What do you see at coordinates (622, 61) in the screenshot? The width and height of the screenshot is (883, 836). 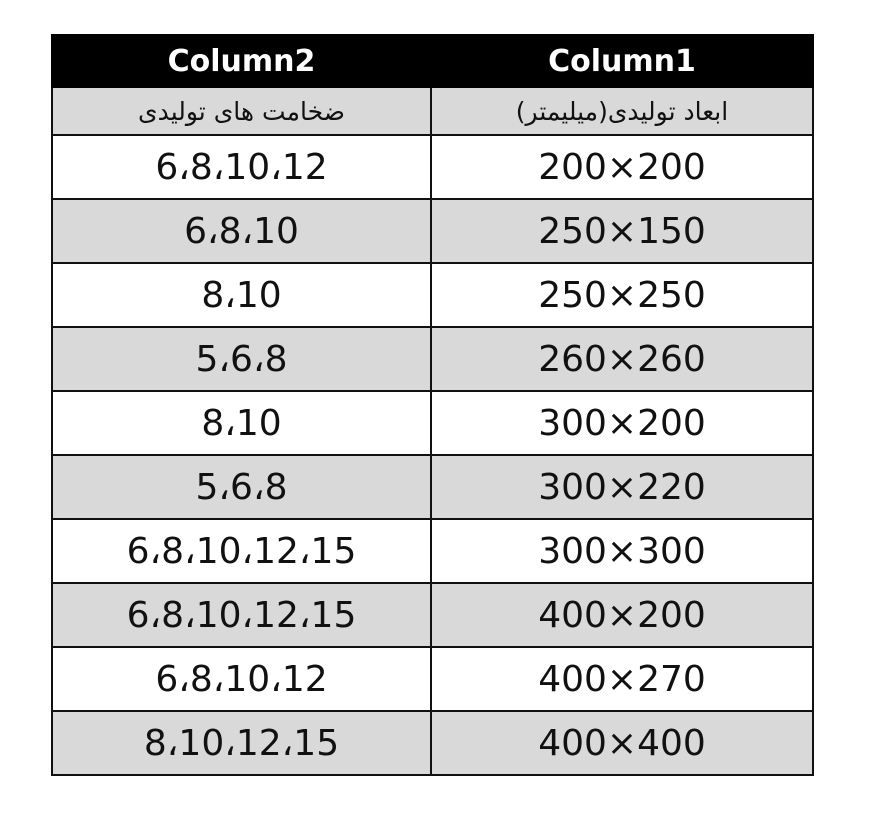 I see `header-column1: Column1` at bounding box center [622, 61].